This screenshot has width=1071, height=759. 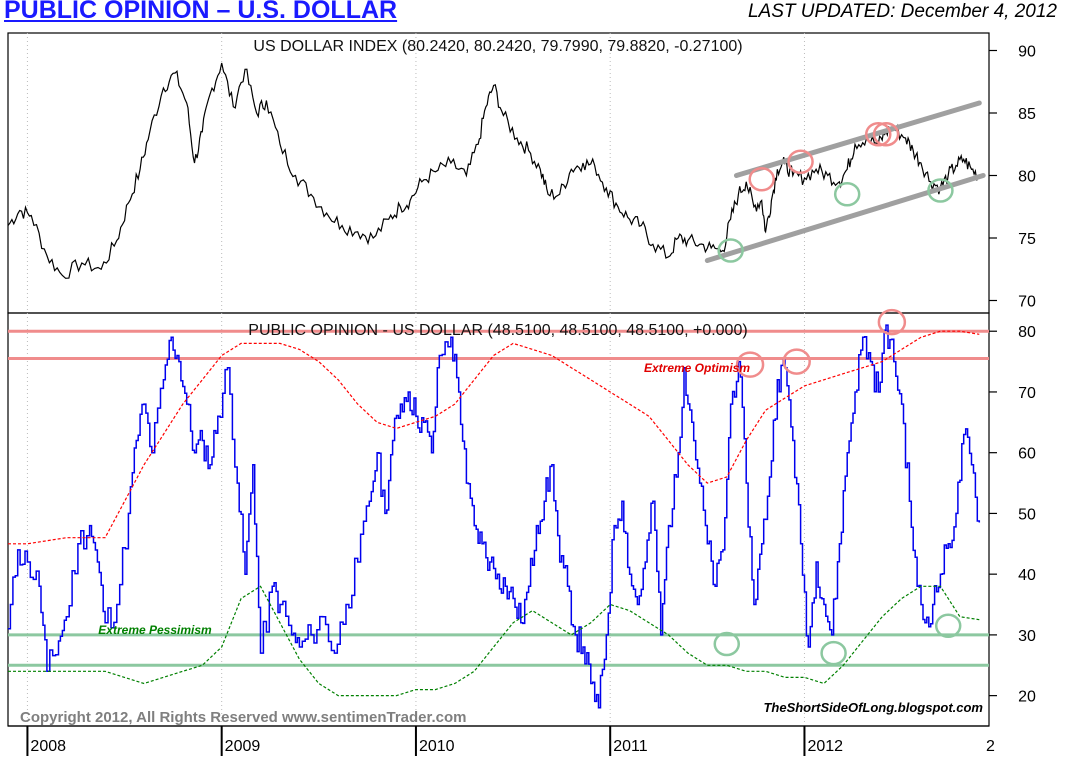 I want to click on x-tick-label: 2010, so click(x=437, y=746).